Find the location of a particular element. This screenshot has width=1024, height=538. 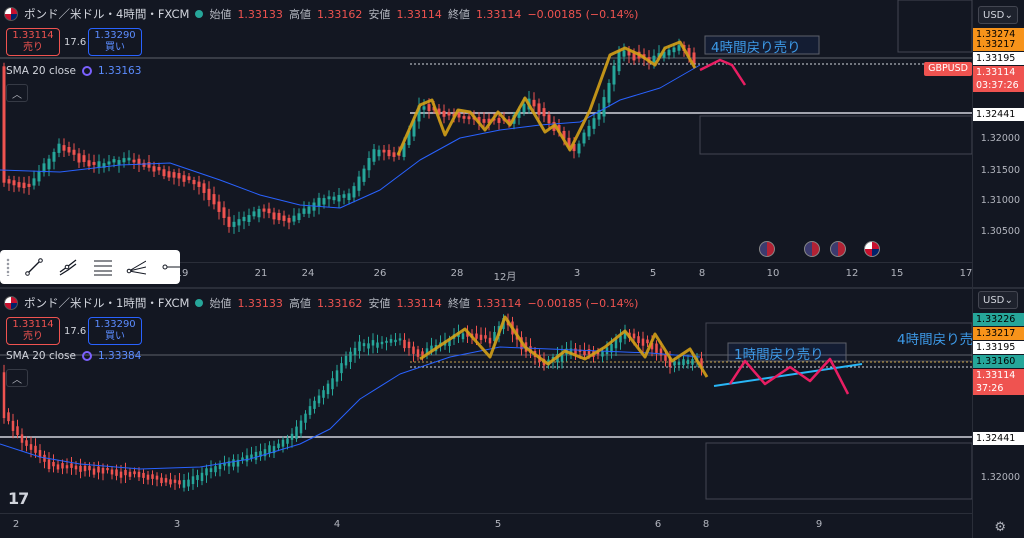

tradingview-logo-icon: 17 is located at coordinates (18, 498).